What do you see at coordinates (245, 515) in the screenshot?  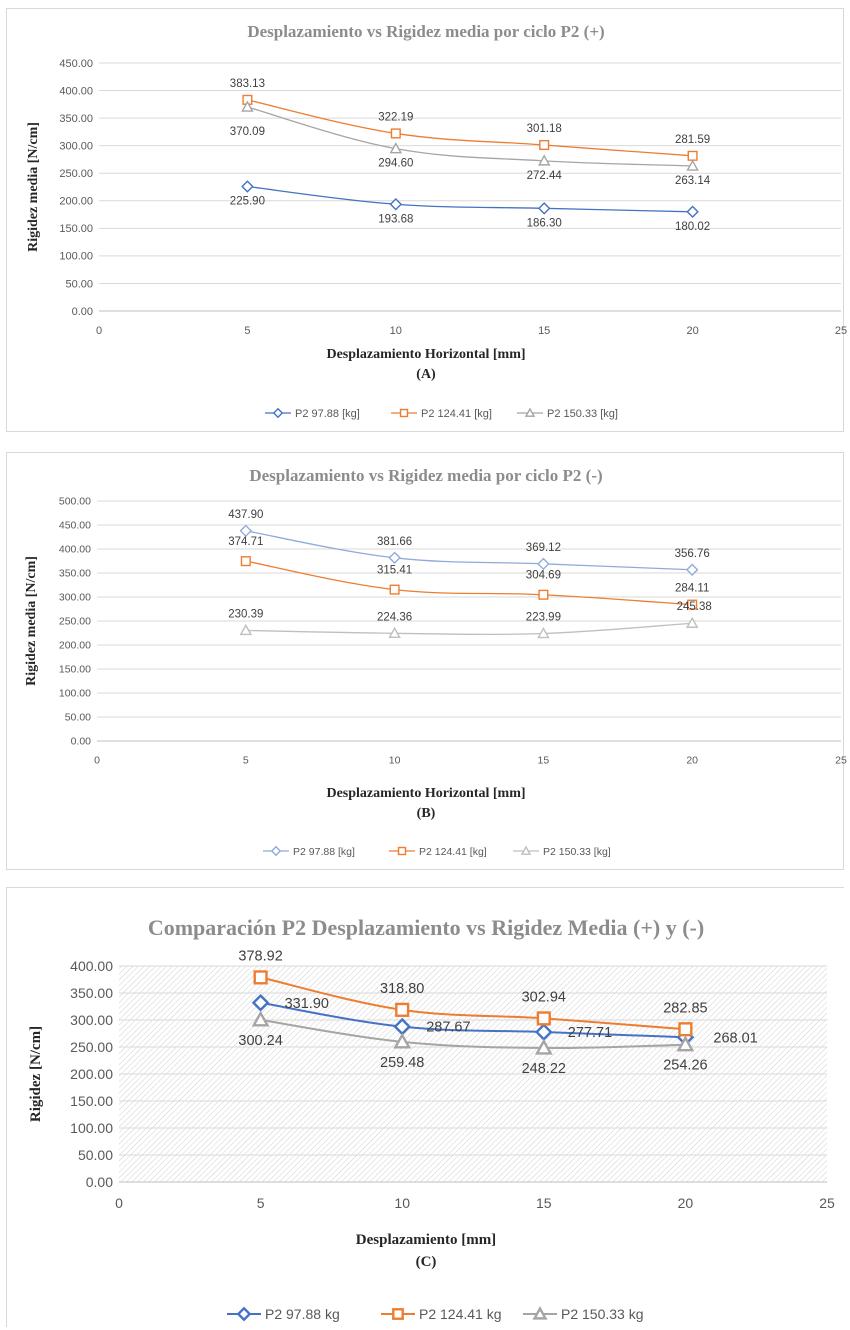 I see `data-label: 437.90` at bounding box center [245, 515].